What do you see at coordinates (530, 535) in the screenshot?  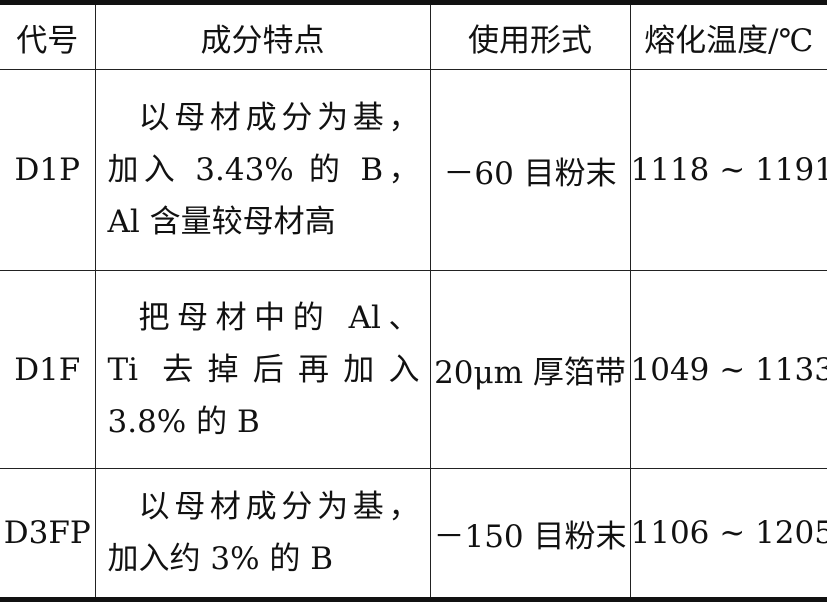 I see `cell-form: －150 目粉末` at bounding box center [530, 535].